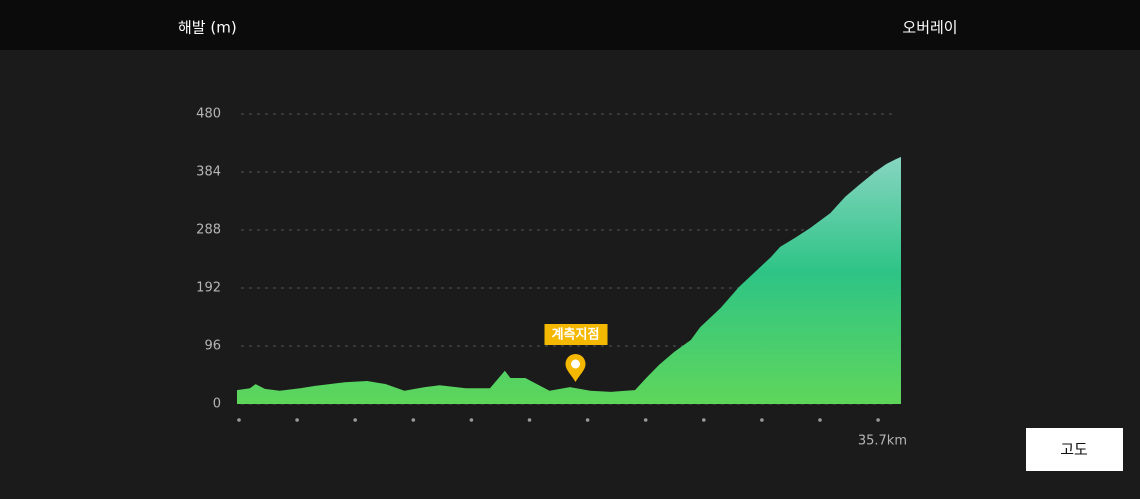 The image size is (1140, 499). What do you see at coordinates (570, 25) in the screenshot?
I see `top-bar` at bounding box center [570, 25].